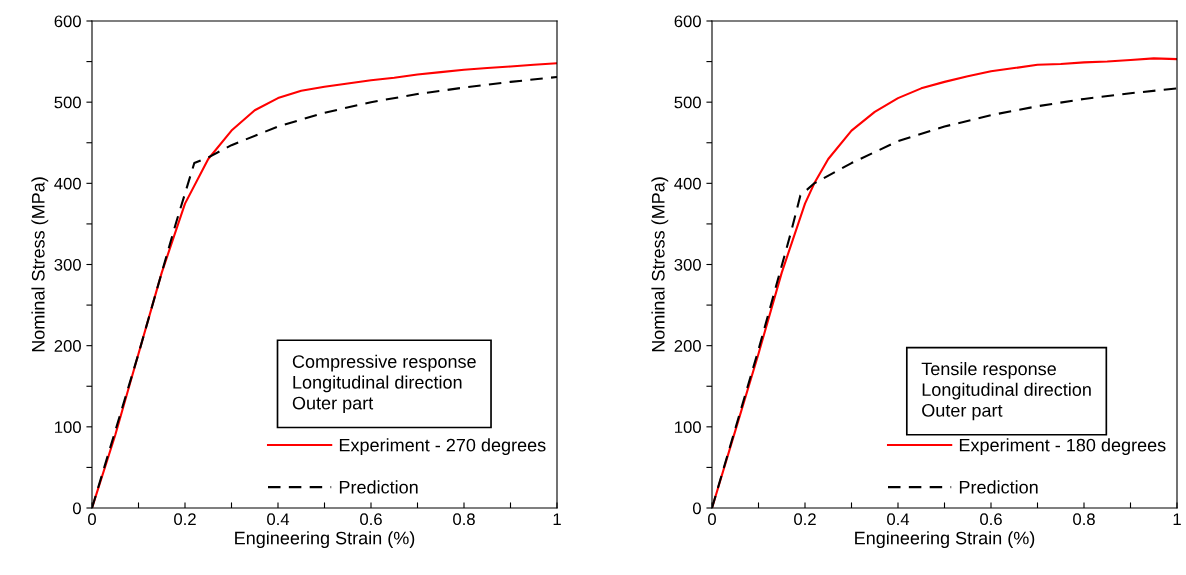 The height and width of the screenshot is (575, 1186). I want to click on annotation: Compressive response Longitudinal direction Outer part, so click(384, 384).